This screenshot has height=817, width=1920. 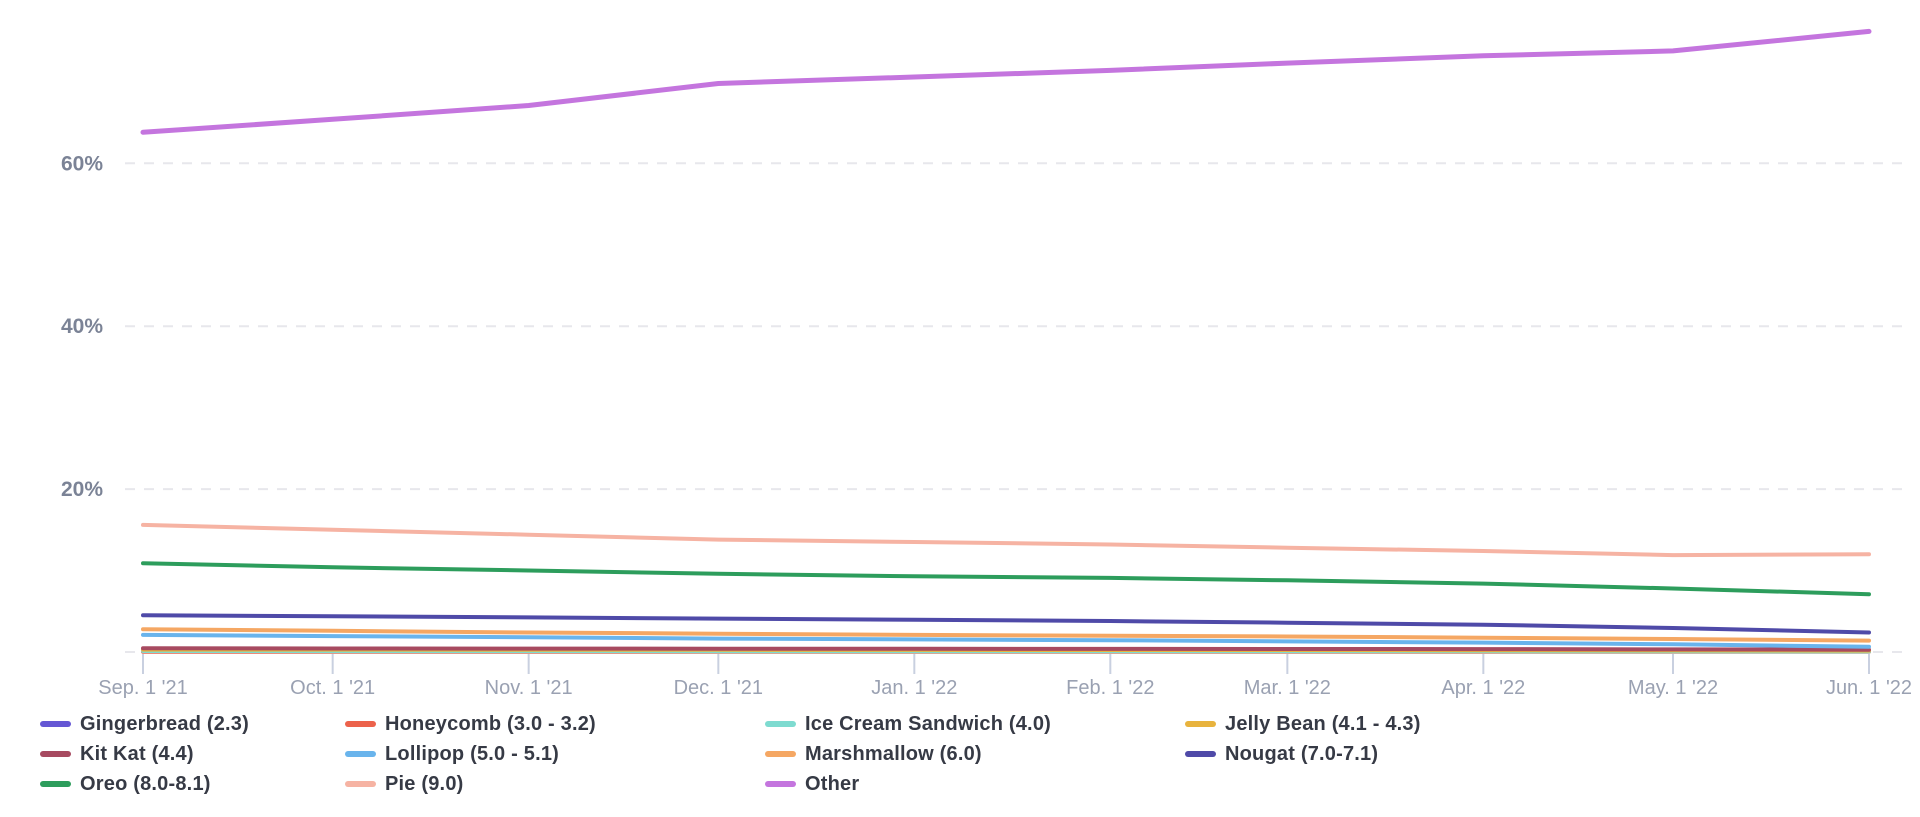 What do you see at coordinates (1547, 754) in the screenshot?
I see `legend-item-nougat-7-0-7-1: Nougat (7.0-7.1)` at bounding box center [1547, 754].